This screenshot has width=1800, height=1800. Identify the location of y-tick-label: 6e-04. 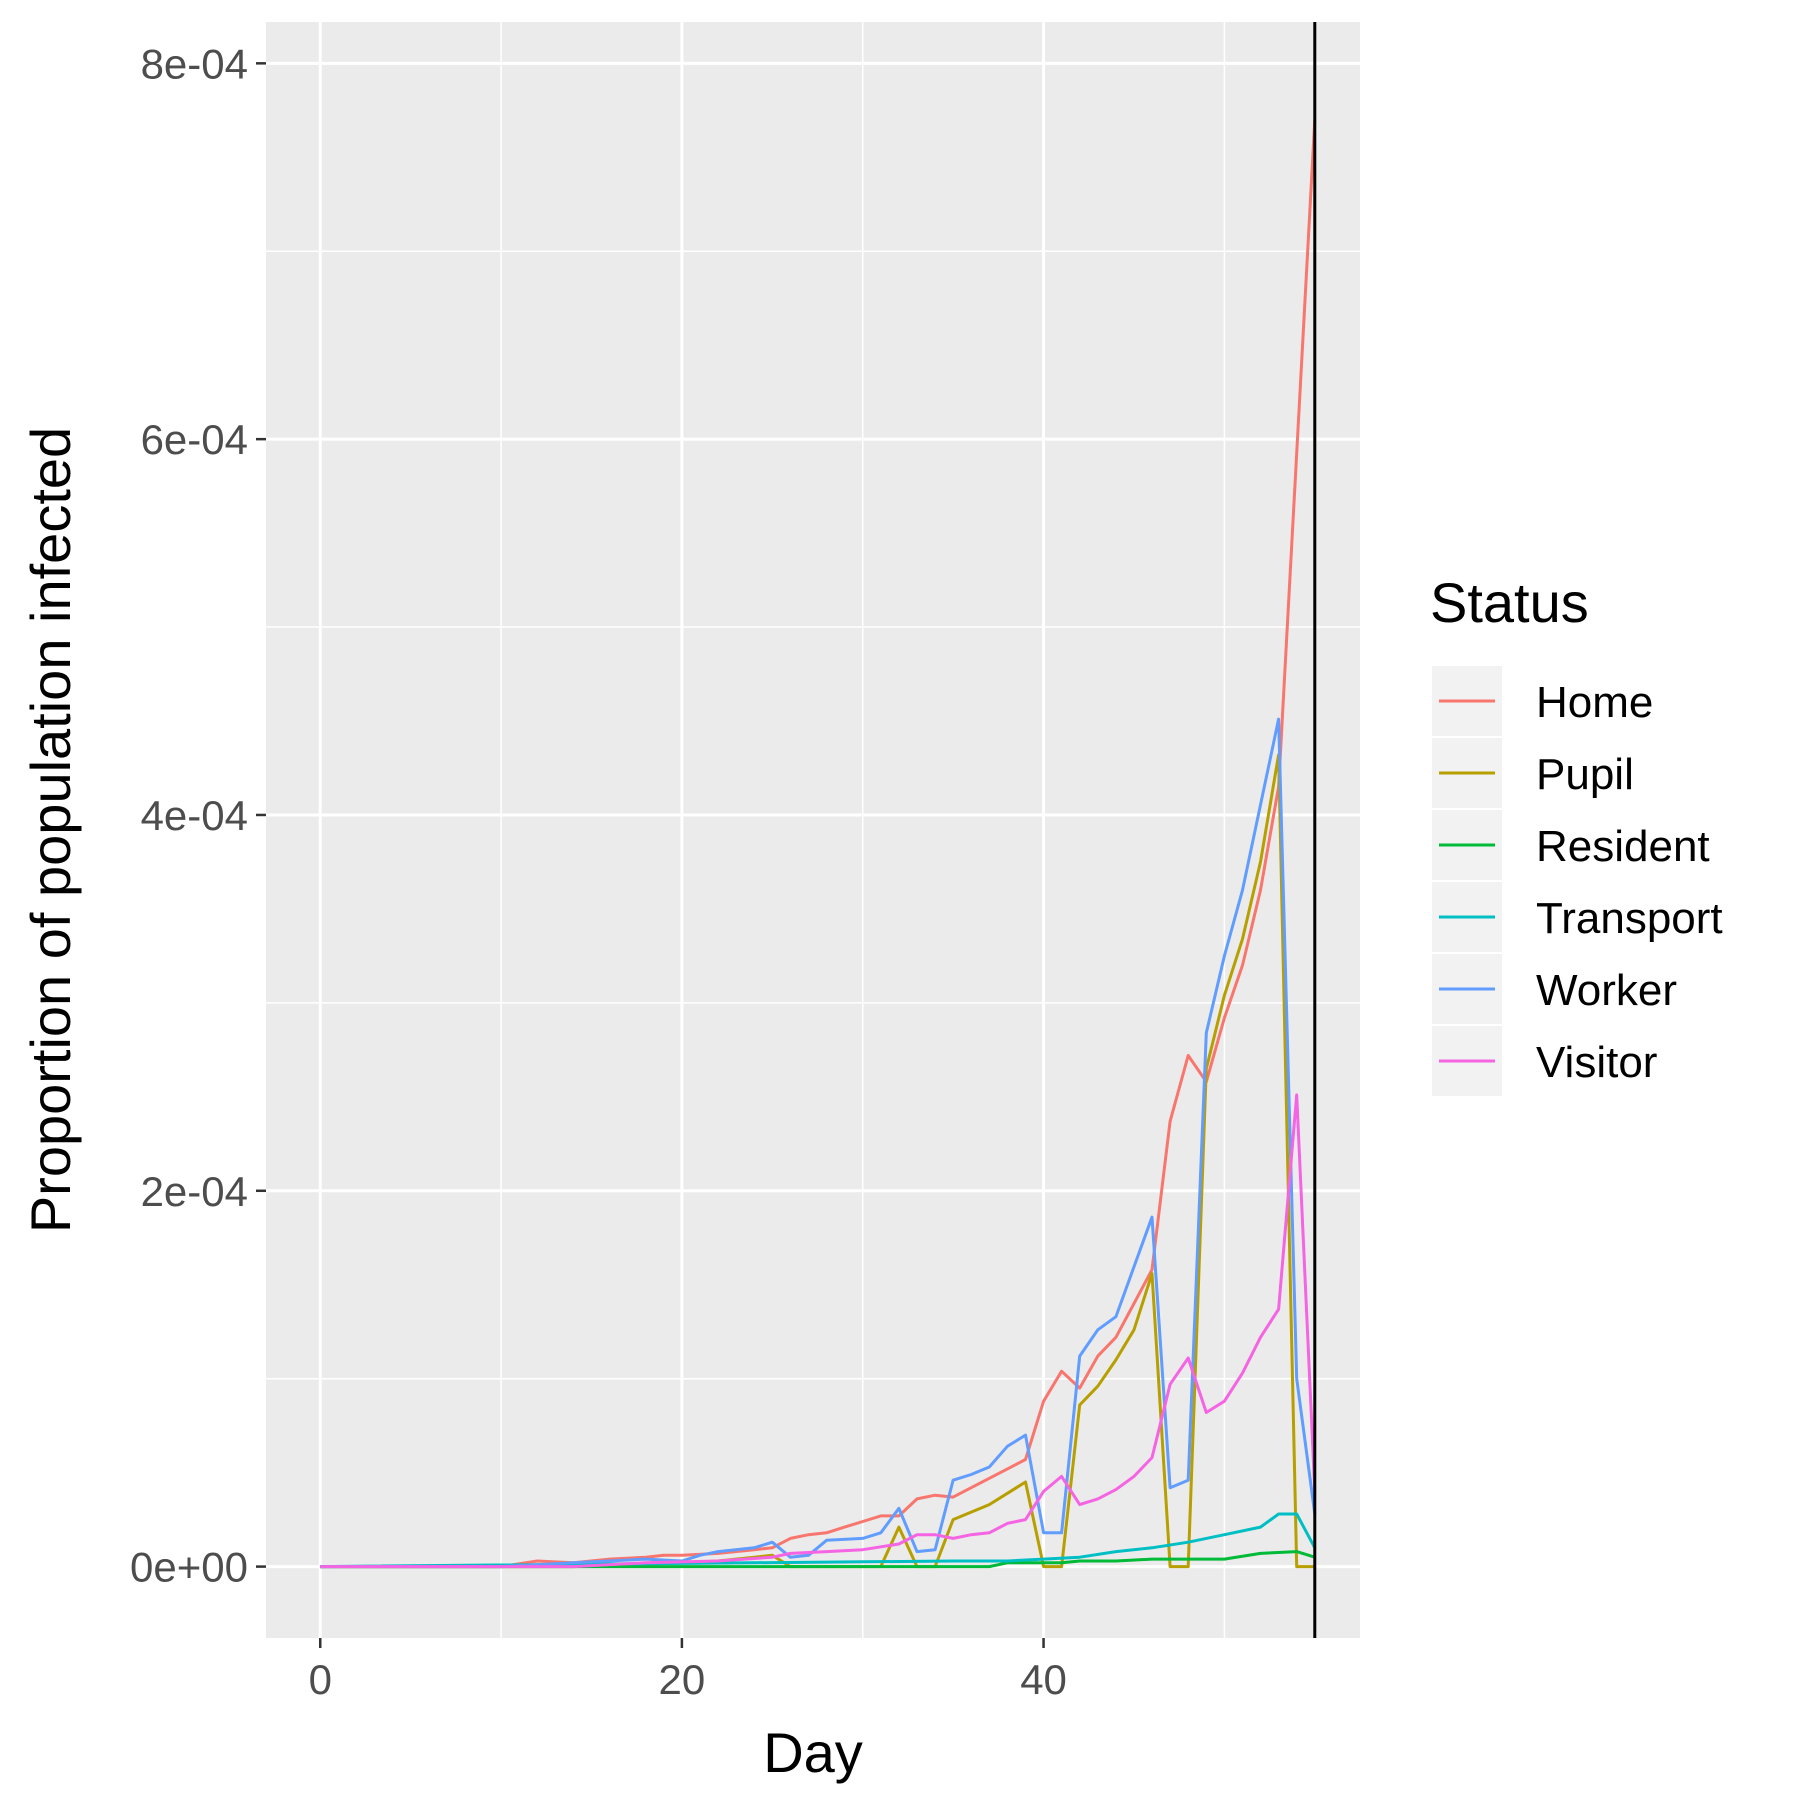
(194, 439).